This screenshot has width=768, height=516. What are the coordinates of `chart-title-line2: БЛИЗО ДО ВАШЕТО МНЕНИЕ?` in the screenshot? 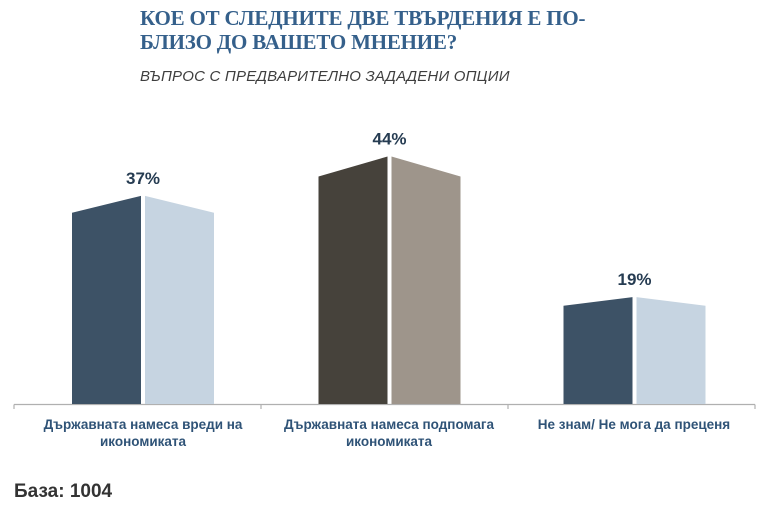 It's located at (299, 42).